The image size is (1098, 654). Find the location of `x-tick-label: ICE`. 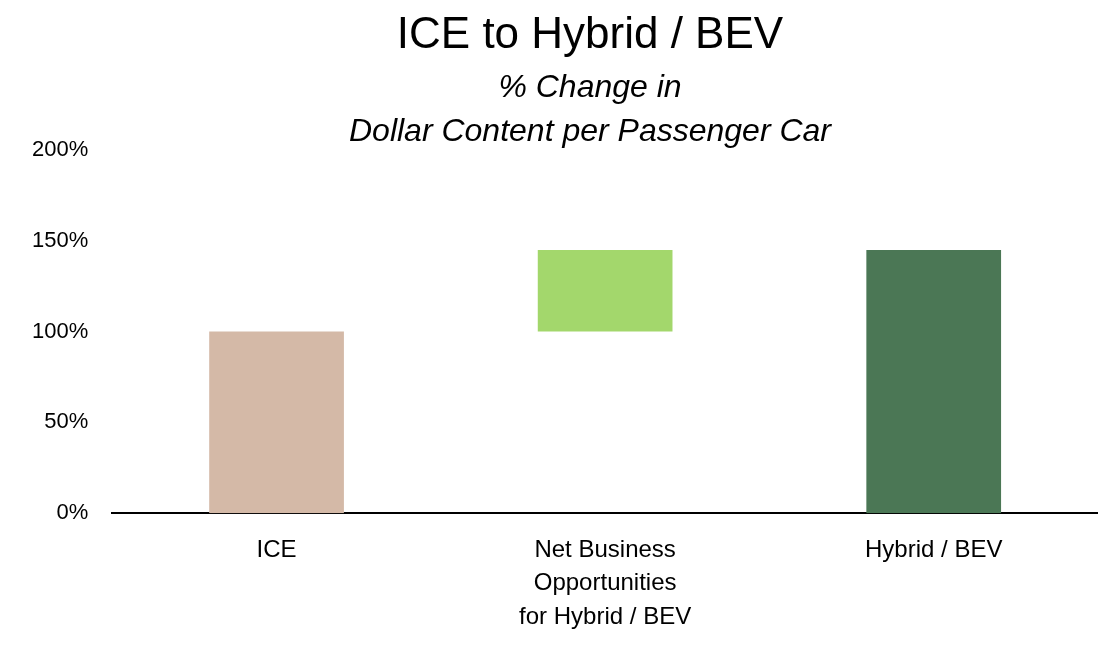

x-tick-label: ICE is located at coordinates (276, 548).